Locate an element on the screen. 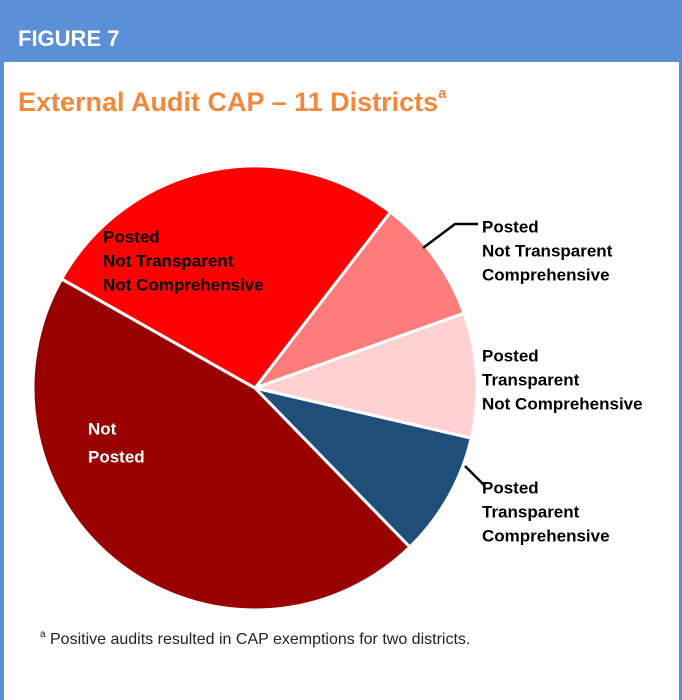 The image size is (682, 700). chart-title: External Audit CAP – 11 Districtsa is located at coordinates (232, 101).